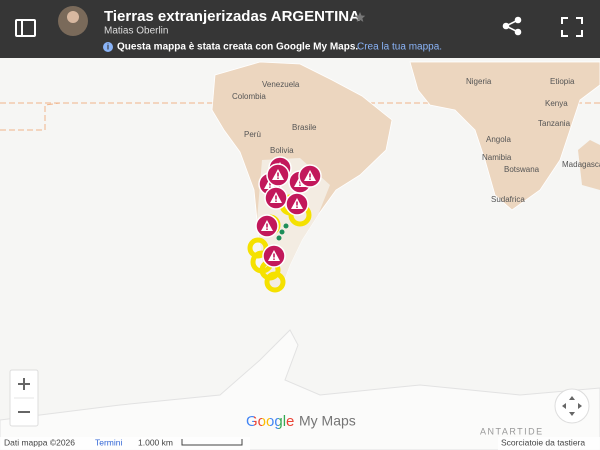  What do you see at coordinates (360, 17) in the screenshot?
I see `star-button` at bounding box center [360, 17].